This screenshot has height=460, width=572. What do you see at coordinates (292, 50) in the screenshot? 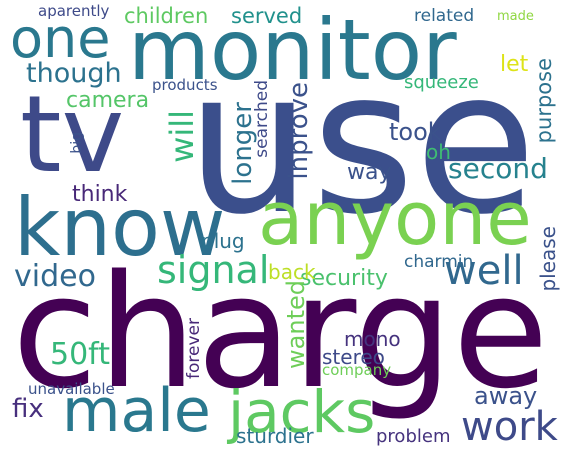
I see `word-monitor: monitor` at bounding box center [292, 50].